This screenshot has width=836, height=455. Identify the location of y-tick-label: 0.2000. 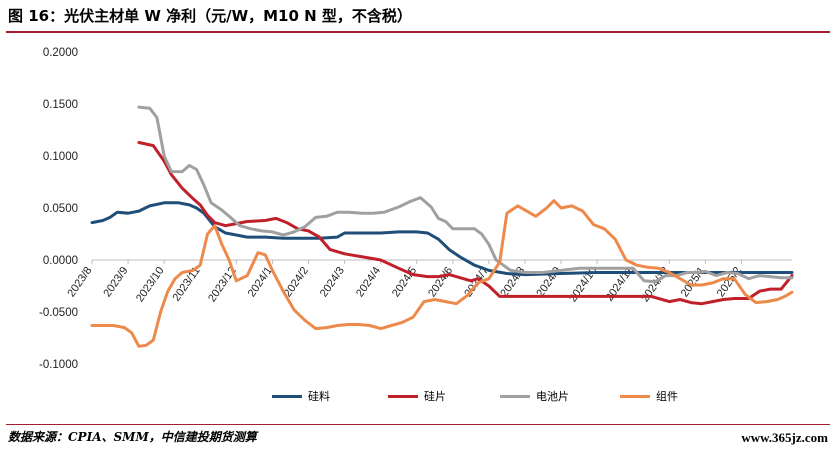
(60, 53).